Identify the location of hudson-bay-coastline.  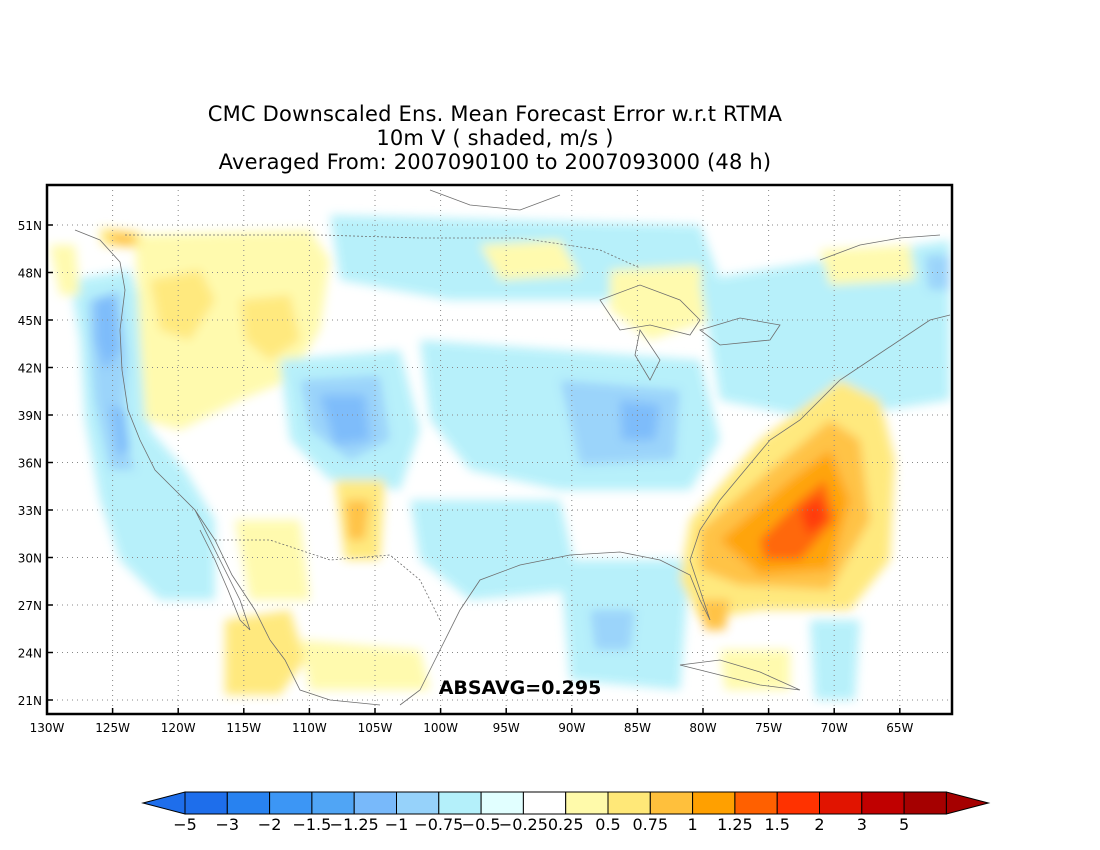
(495, 200).